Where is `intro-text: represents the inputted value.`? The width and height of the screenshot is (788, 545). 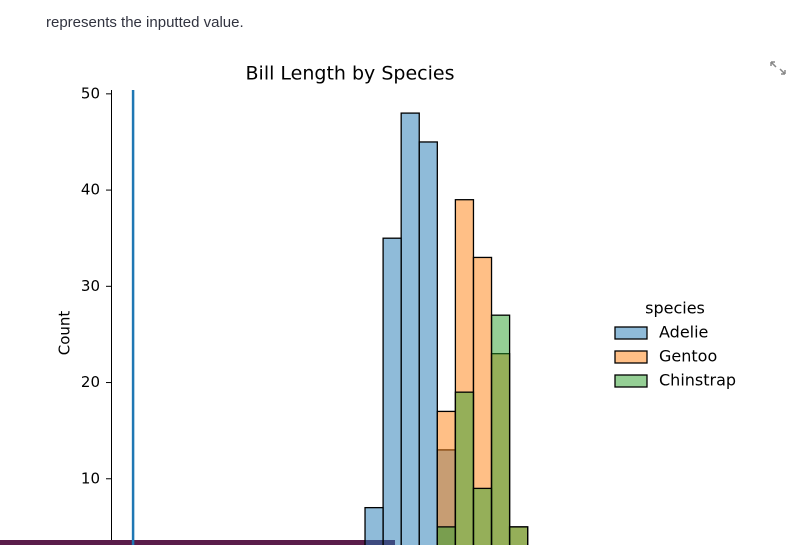
intro-text: represents the inputted value. is located at coordinates (145, 22).